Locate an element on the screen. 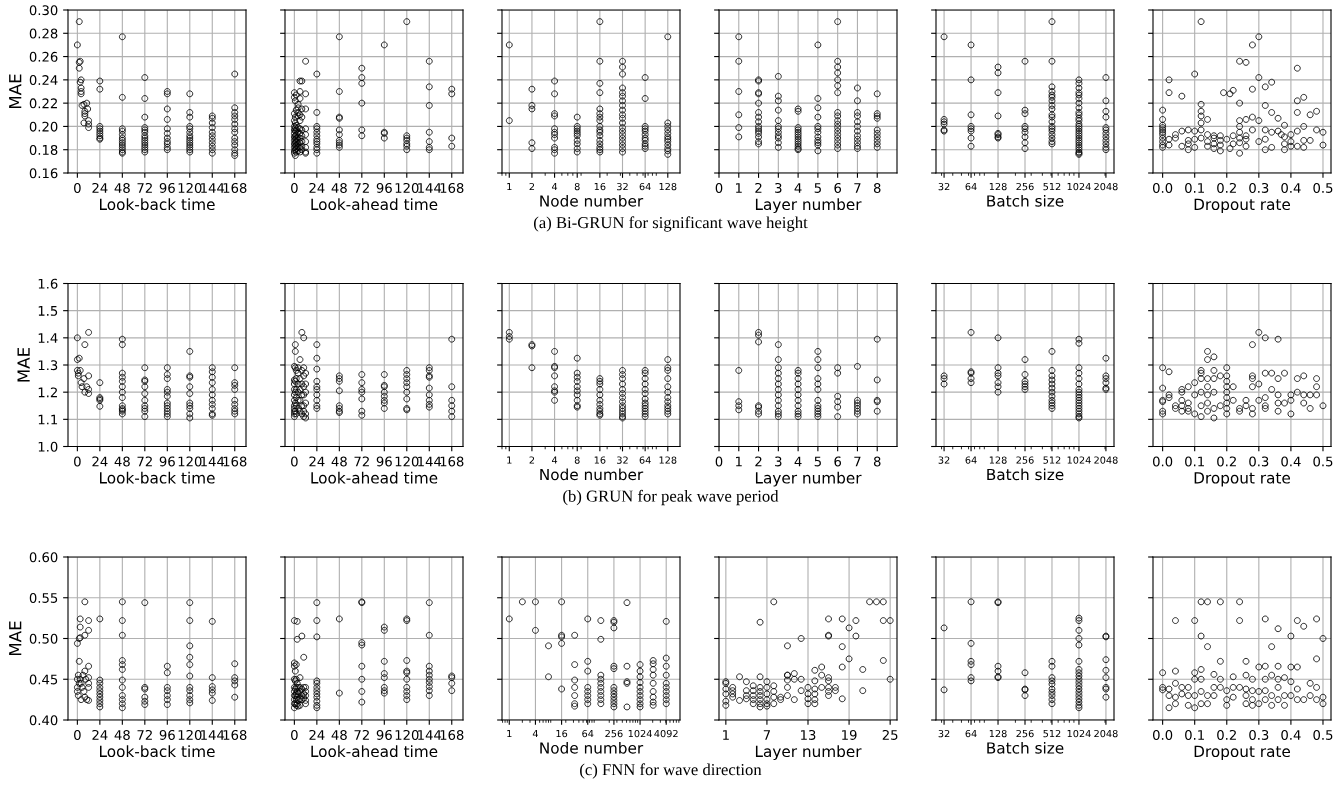 The height and width of the screenshot is (795, 1341). y-tick-label: 0.50 is located at coordinates (43, 638).